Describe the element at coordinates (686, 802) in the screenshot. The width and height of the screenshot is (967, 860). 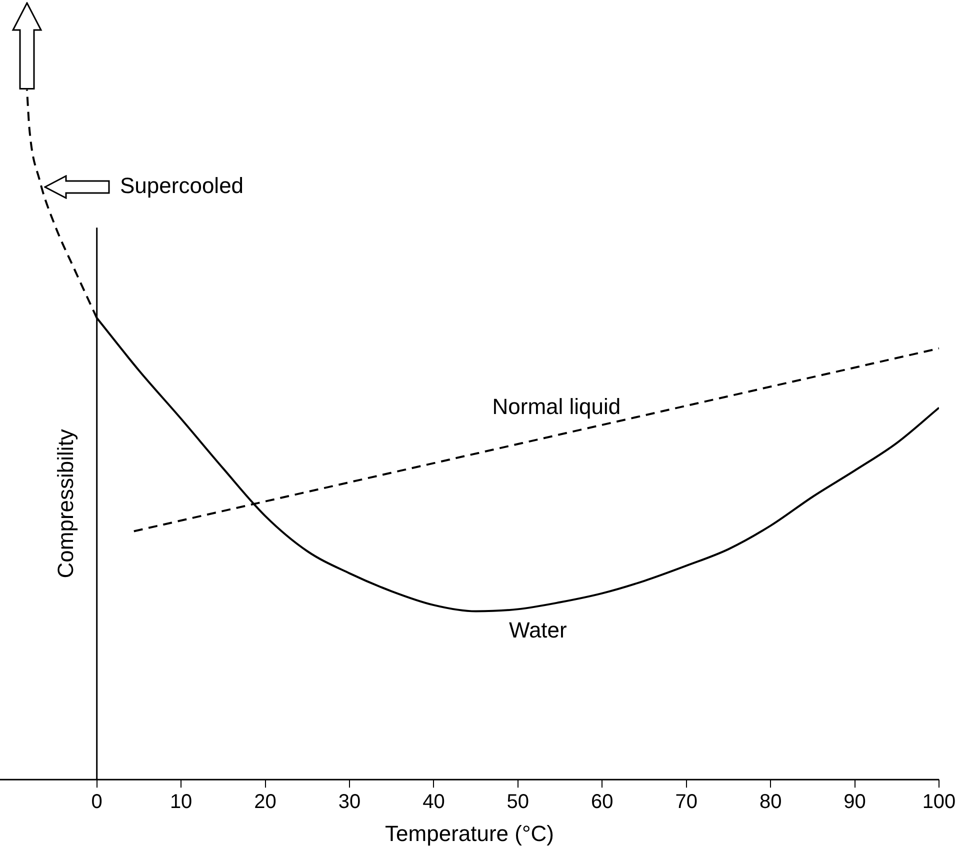
I see `x-tick-label: 70` at that location.